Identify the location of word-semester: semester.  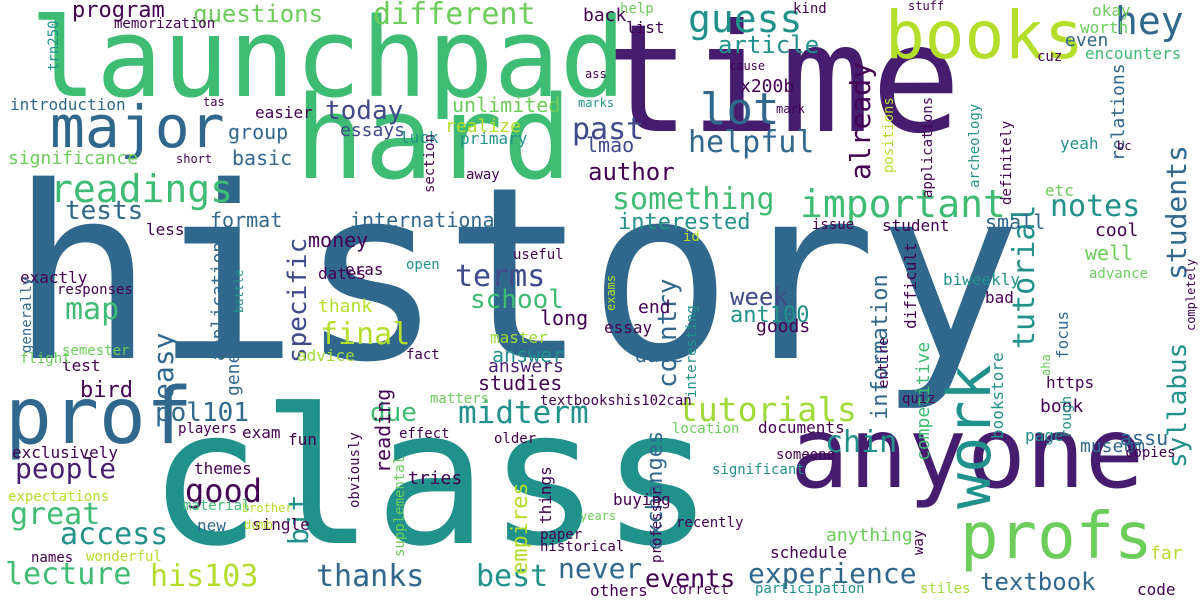
(96, 351).